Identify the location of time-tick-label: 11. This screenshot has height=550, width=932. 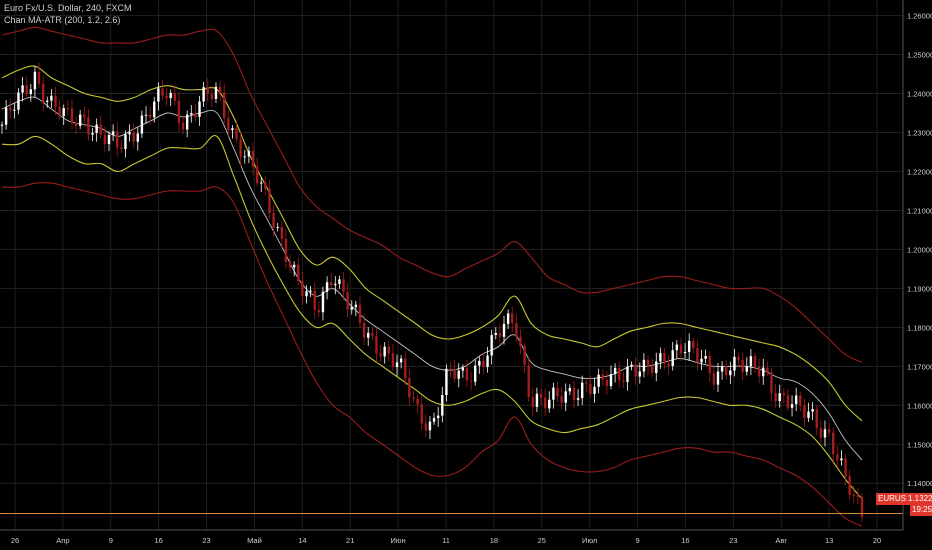
(446, 540).